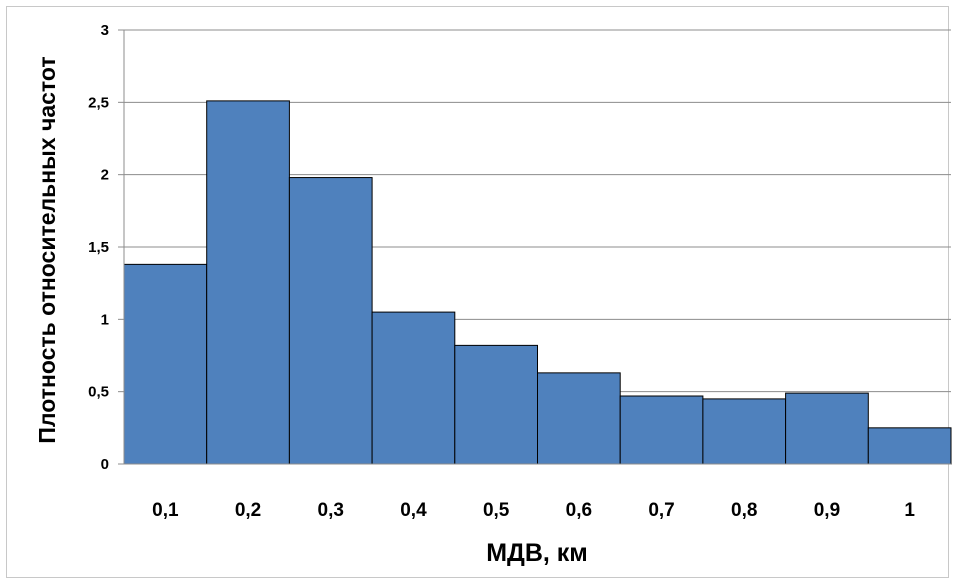 The height and width of the screenshot is (583, 954). I want to click on x-tick-labels: 0,1 0,2 0,3 0,4 0,5 0,6 0,7 0,8 0,9 1, so click(533, 510).